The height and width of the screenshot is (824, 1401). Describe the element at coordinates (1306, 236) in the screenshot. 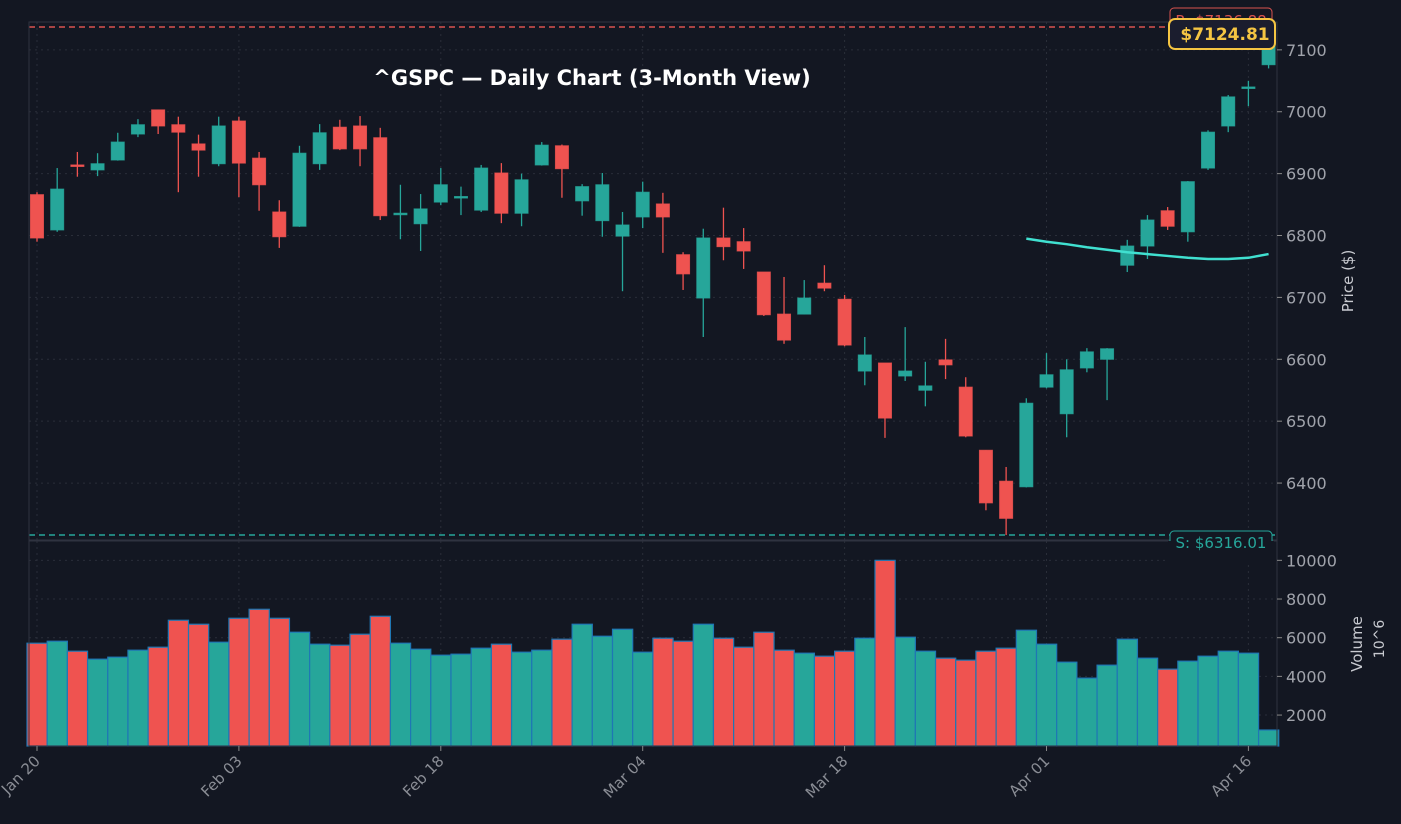

I see `price-tick-label: 6800` at that location.